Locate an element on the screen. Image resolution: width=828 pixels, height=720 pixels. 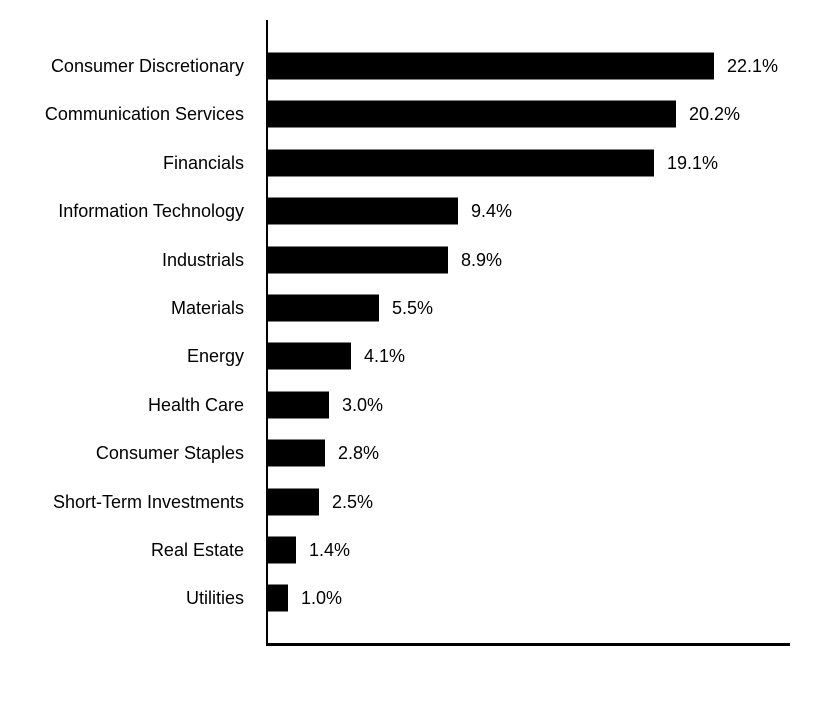
category-label: Industrials is located at coordinates (202, 259).